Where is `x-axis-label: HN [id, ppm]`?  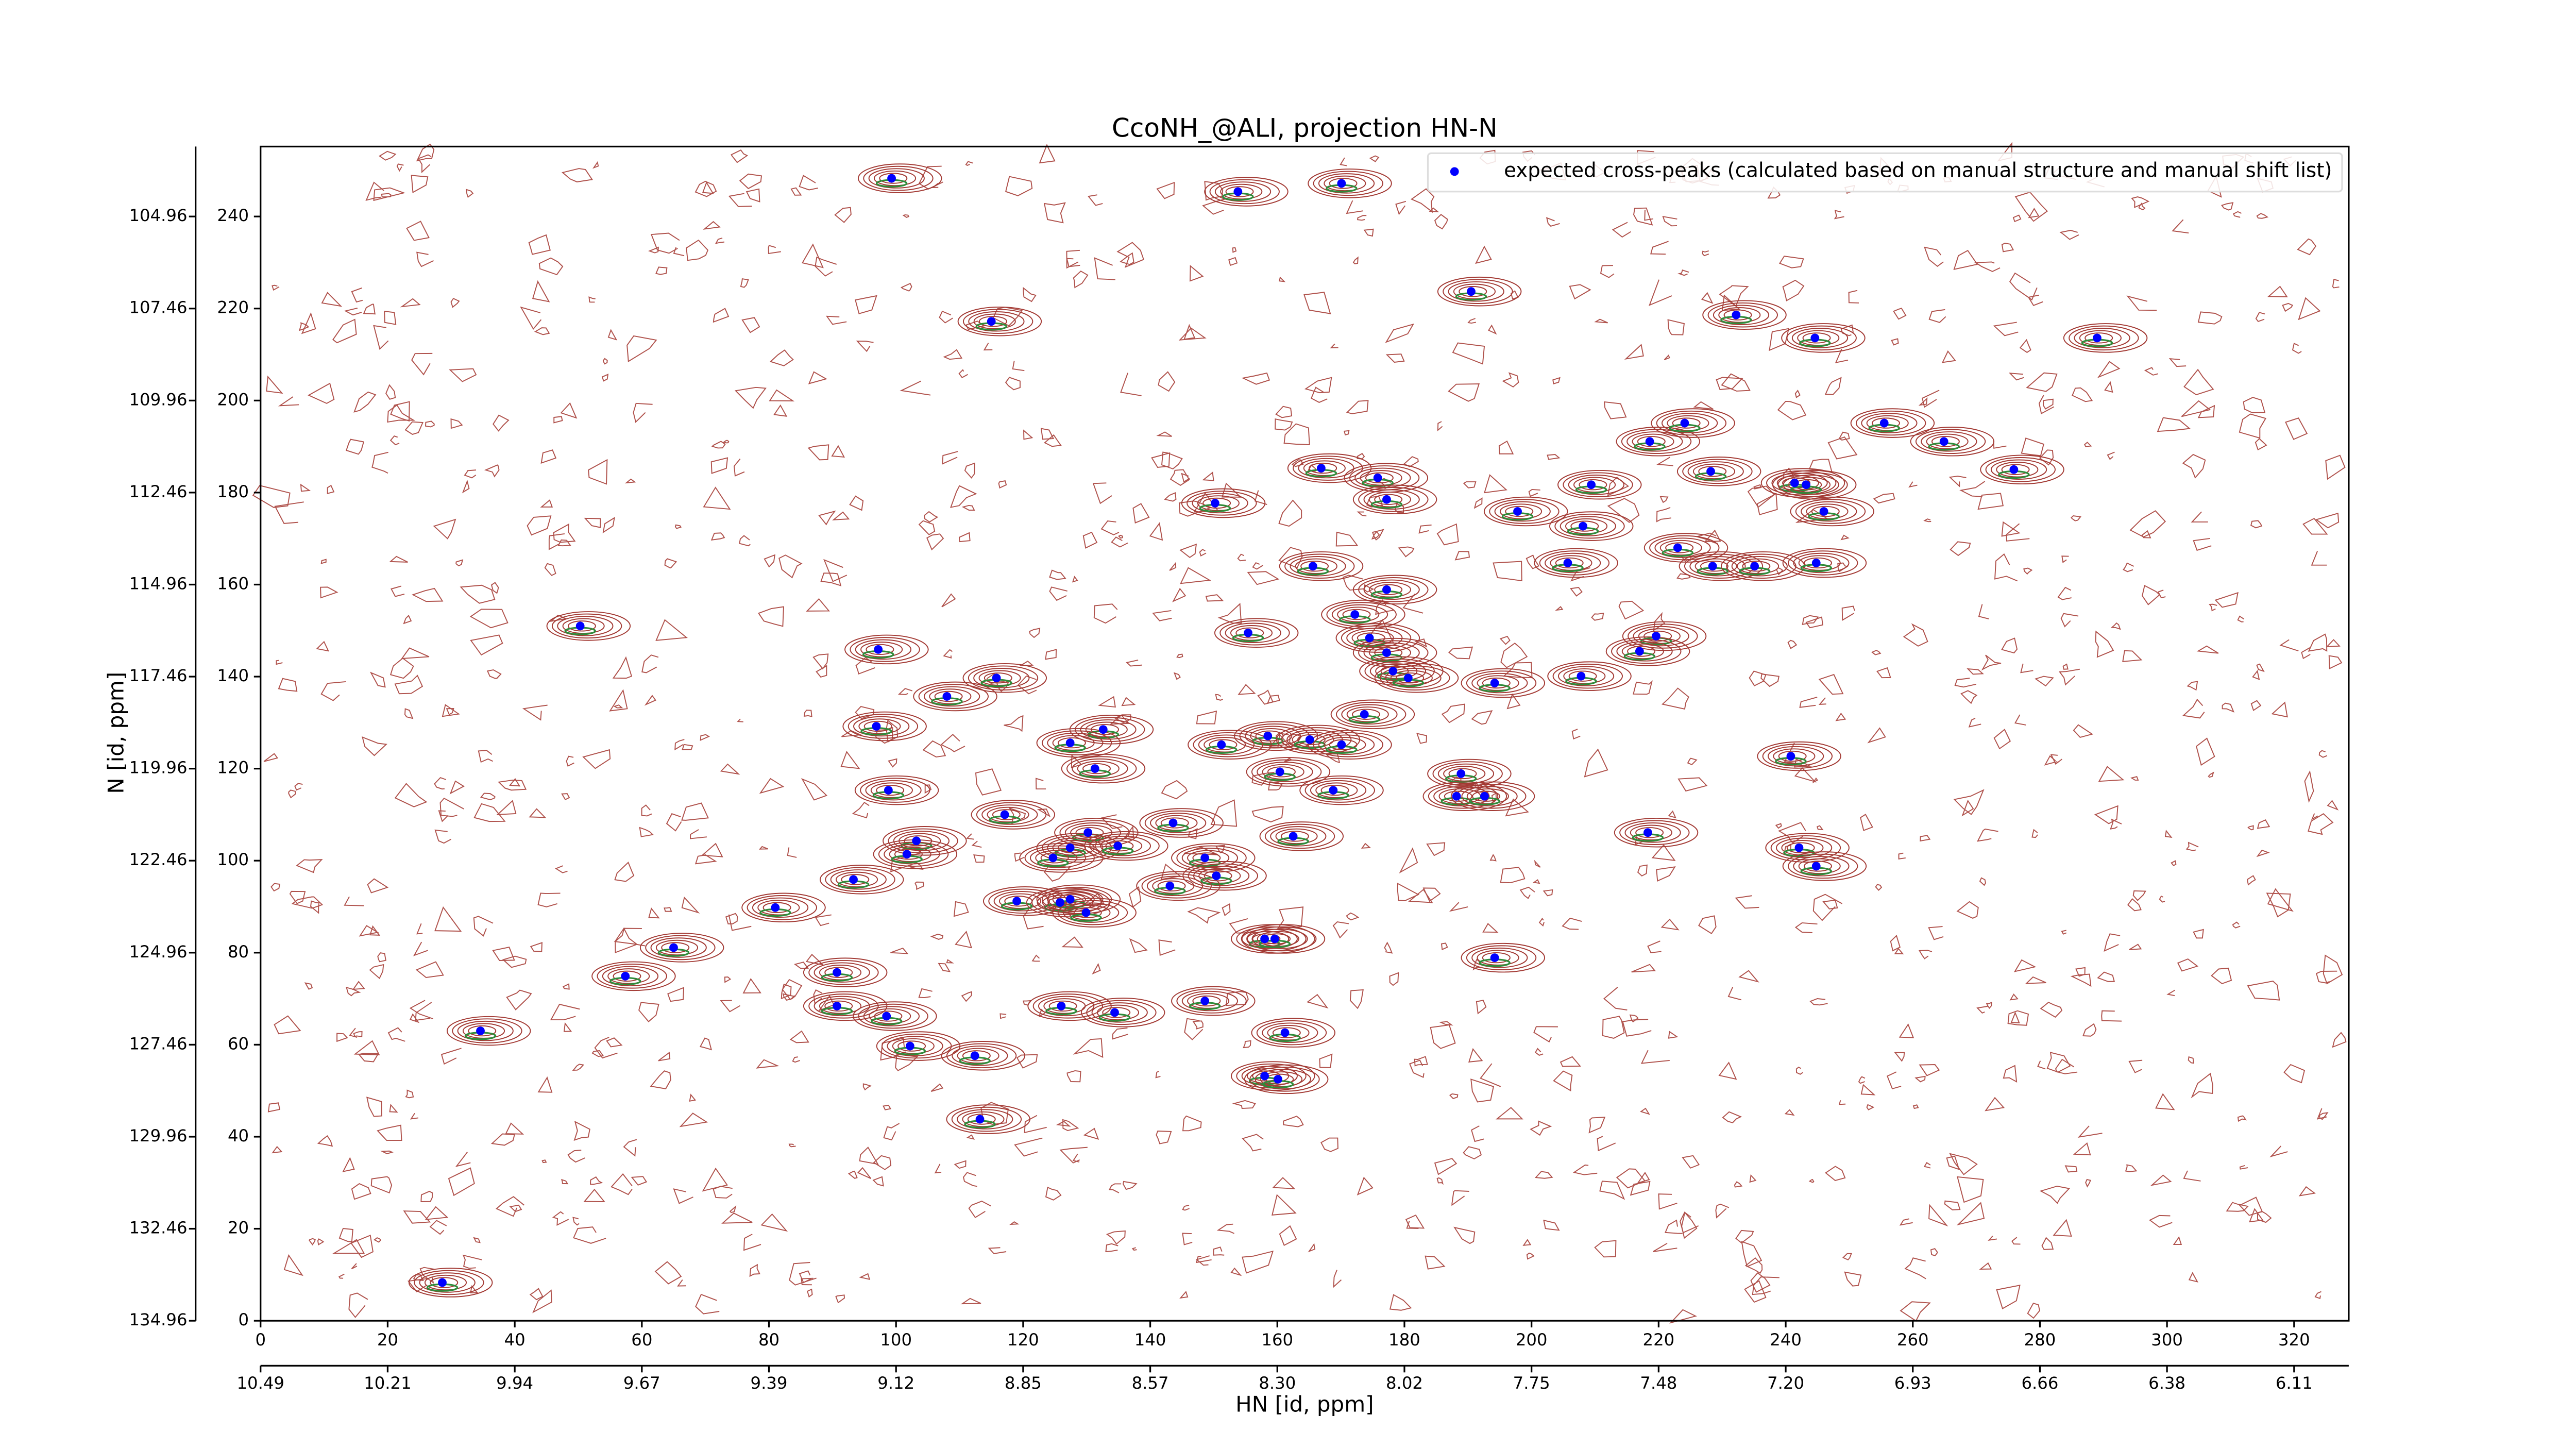
x-axis-label: HN [id, ppm] is located at coordinates (1304, 1404).